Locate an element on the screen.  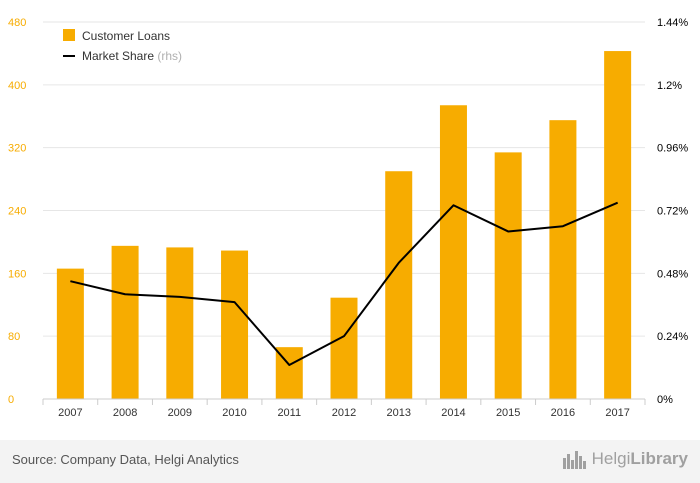
bar-2012 is located at coordinates (344, 348).